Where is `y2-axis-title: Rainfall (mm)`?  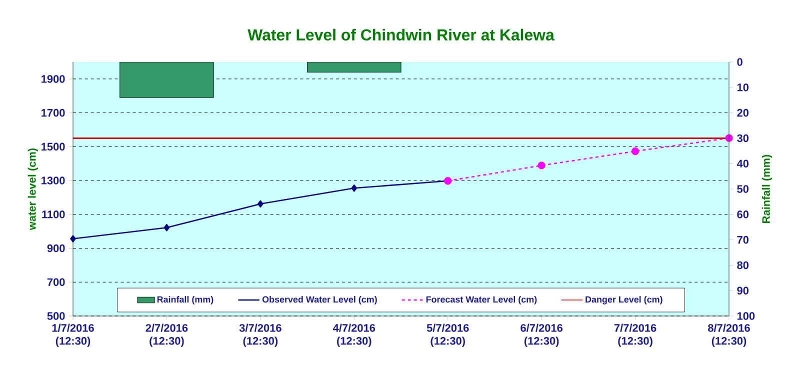
y2-axis-title: Rainfall (mm) is located at coordinates (767, 188).